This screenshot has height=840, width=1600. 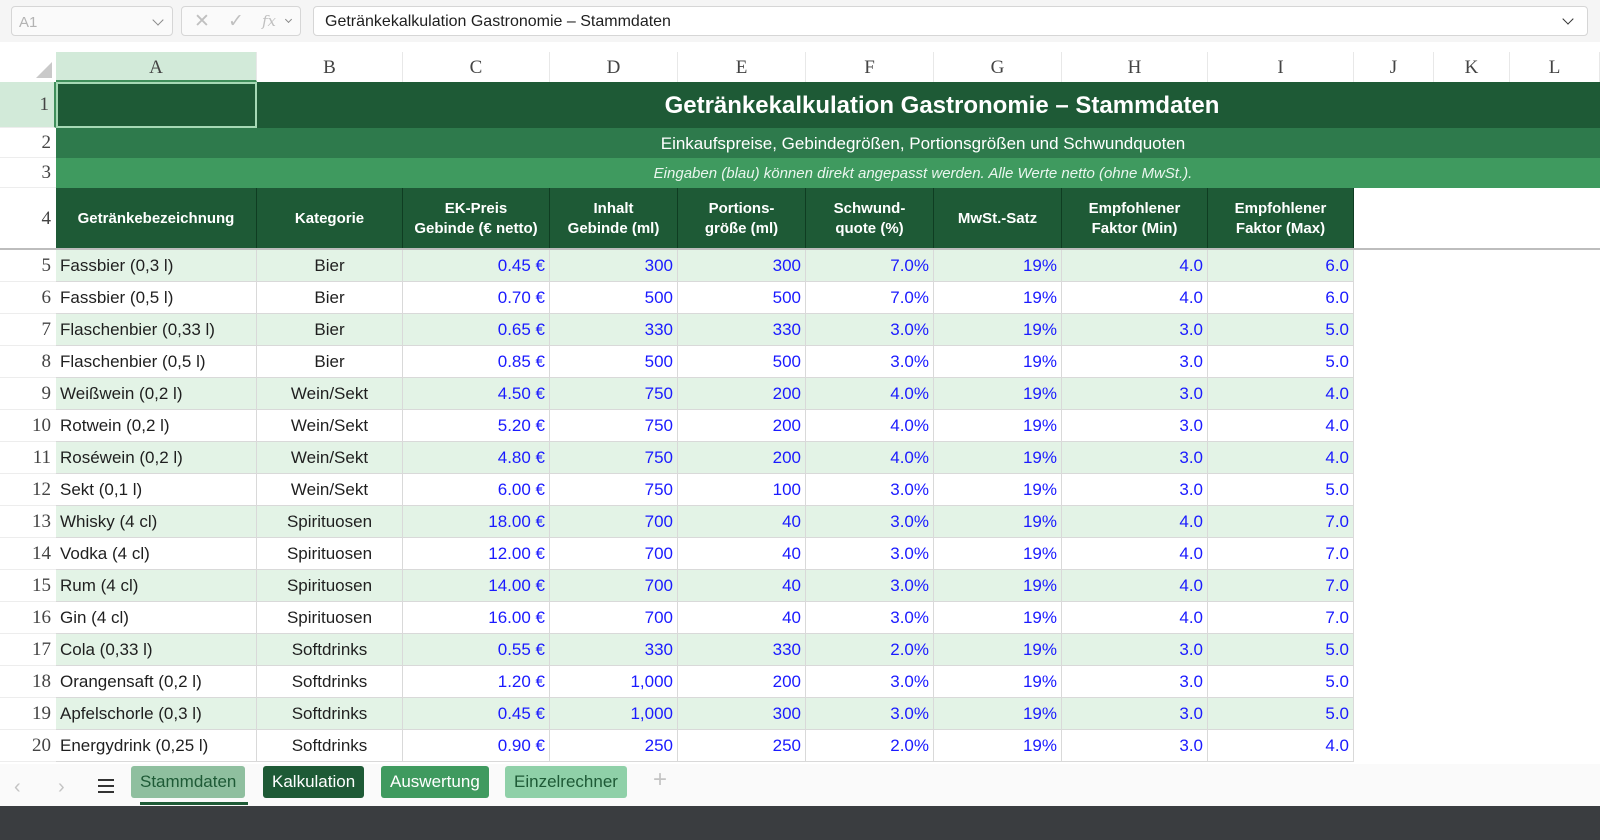 What do you see at coordinates (17, 787) in the screenshot?
I see `chevron-left-icon: ‹` at bounding box center [17, 787].